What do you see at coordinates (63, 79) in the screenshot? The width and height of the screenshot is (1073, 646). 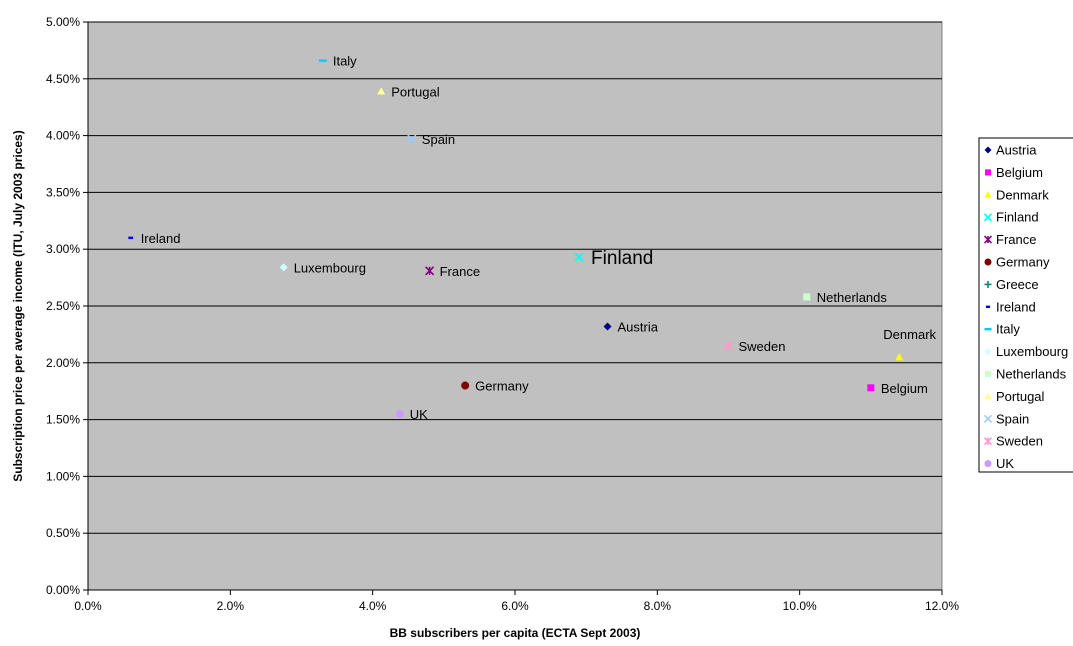 I see `y-tick-label: 4.50%` at bounding box center [63, 79].